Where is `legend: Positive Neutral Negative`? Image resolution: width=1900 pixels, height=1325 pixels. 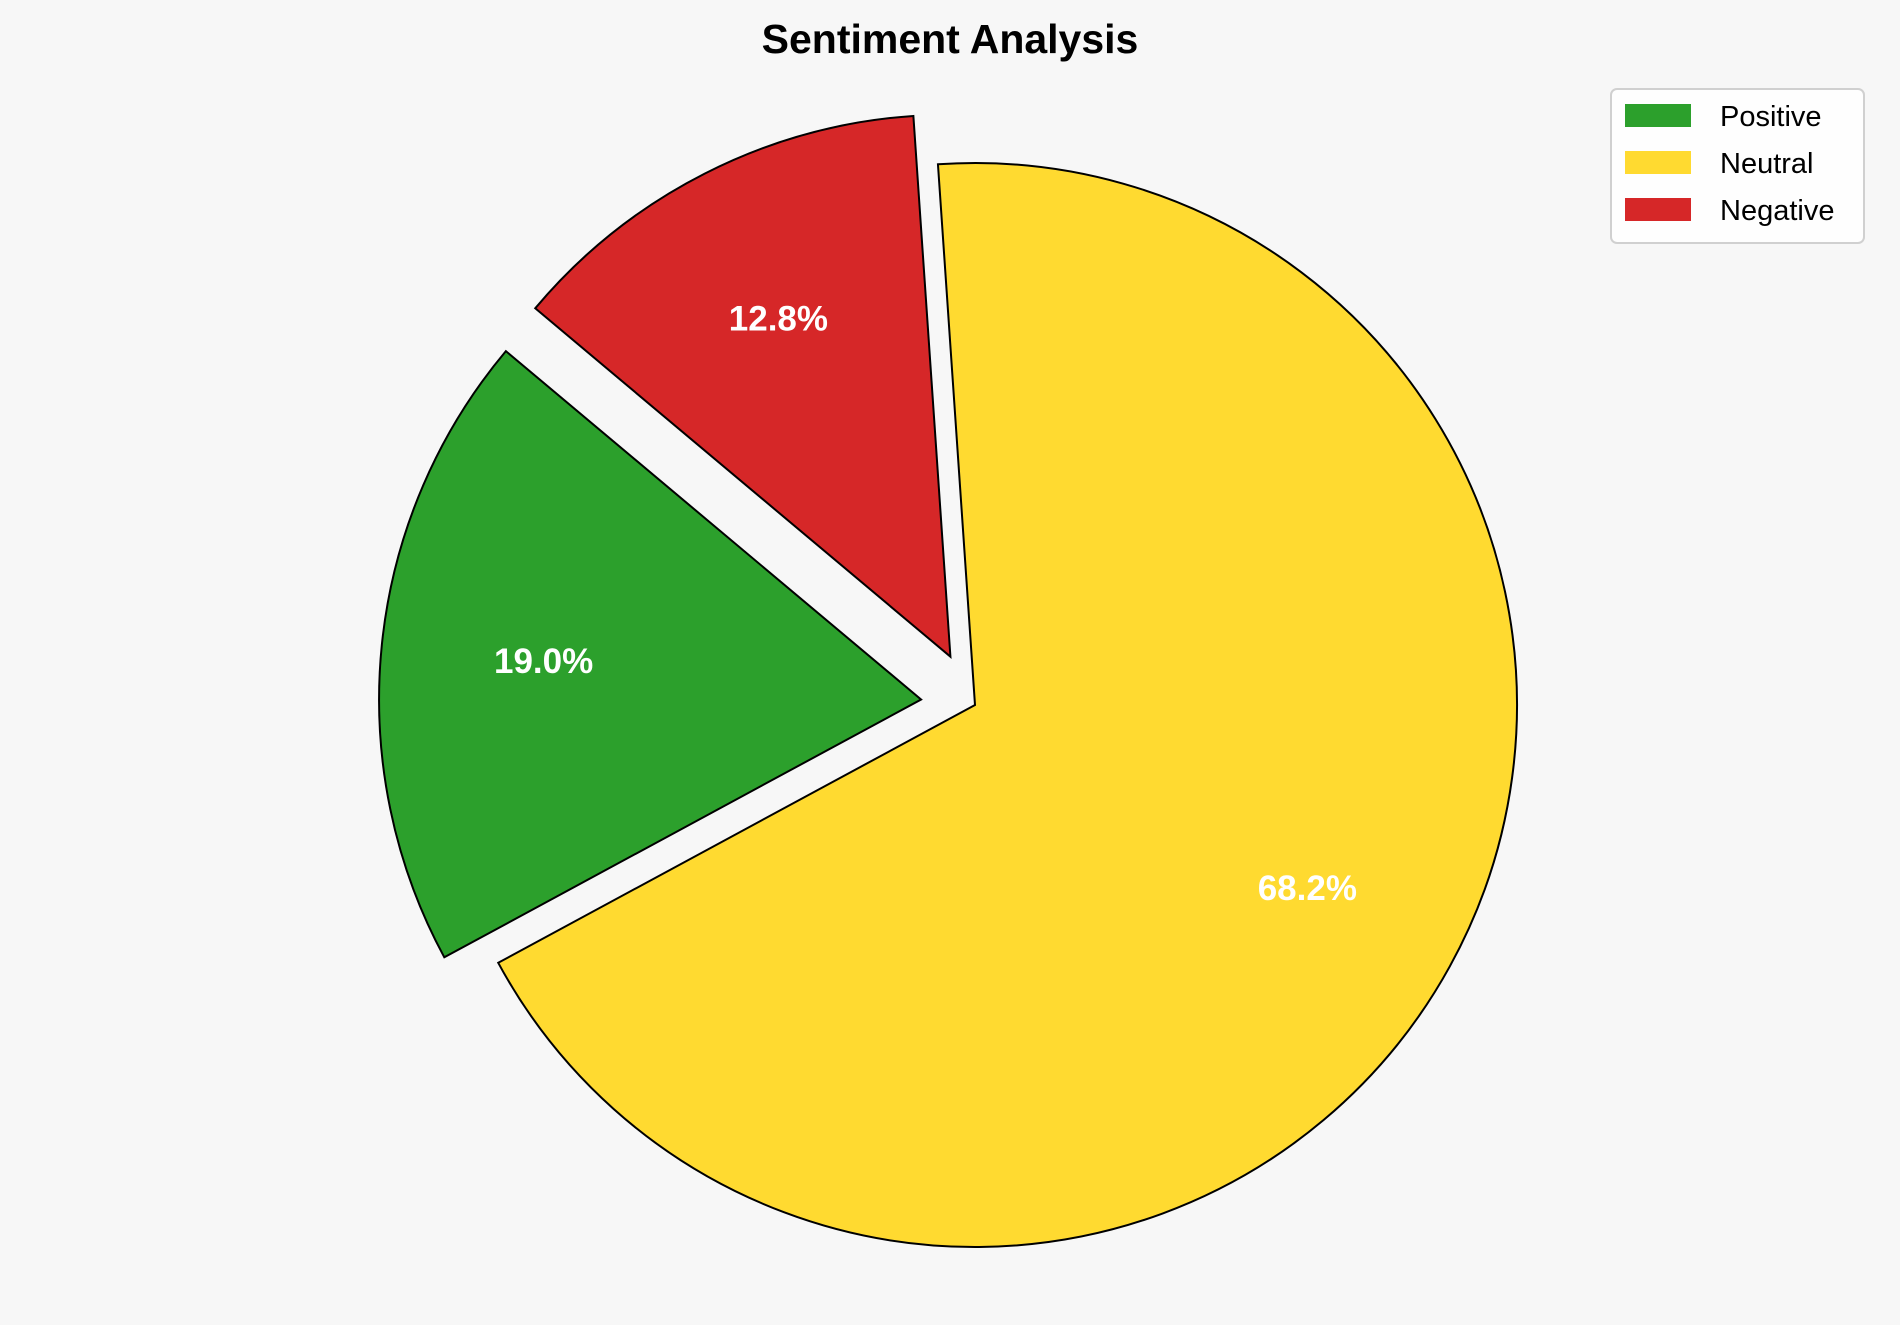 legend: Positive Neutral Negative is located at coordinates (1737, 166).